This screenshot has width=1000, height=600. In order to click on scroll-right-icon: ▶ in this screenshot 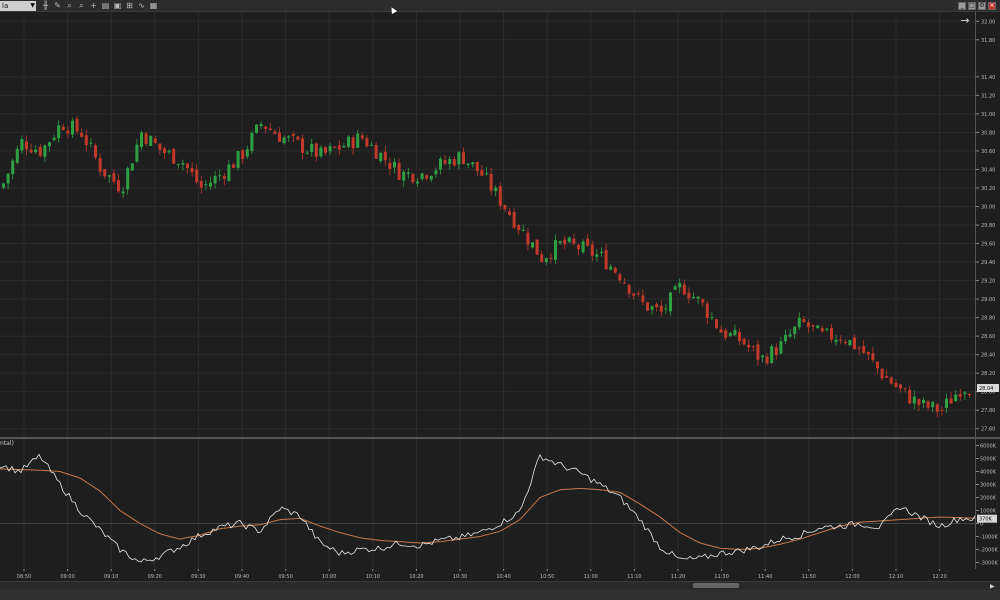, I will do `click(992, 586)`.